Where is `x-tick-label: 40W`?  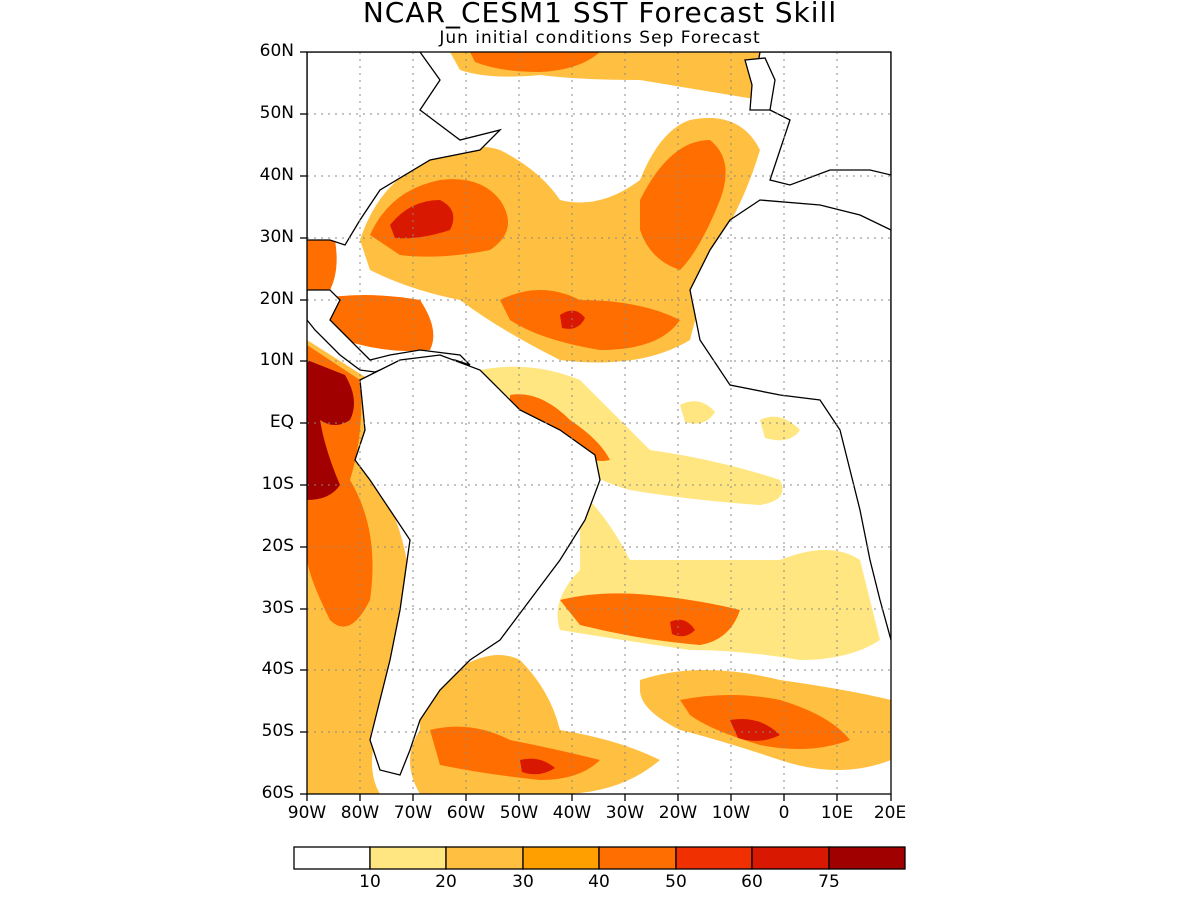 x-tick-label: 40W is located at coordinates (572, 813).